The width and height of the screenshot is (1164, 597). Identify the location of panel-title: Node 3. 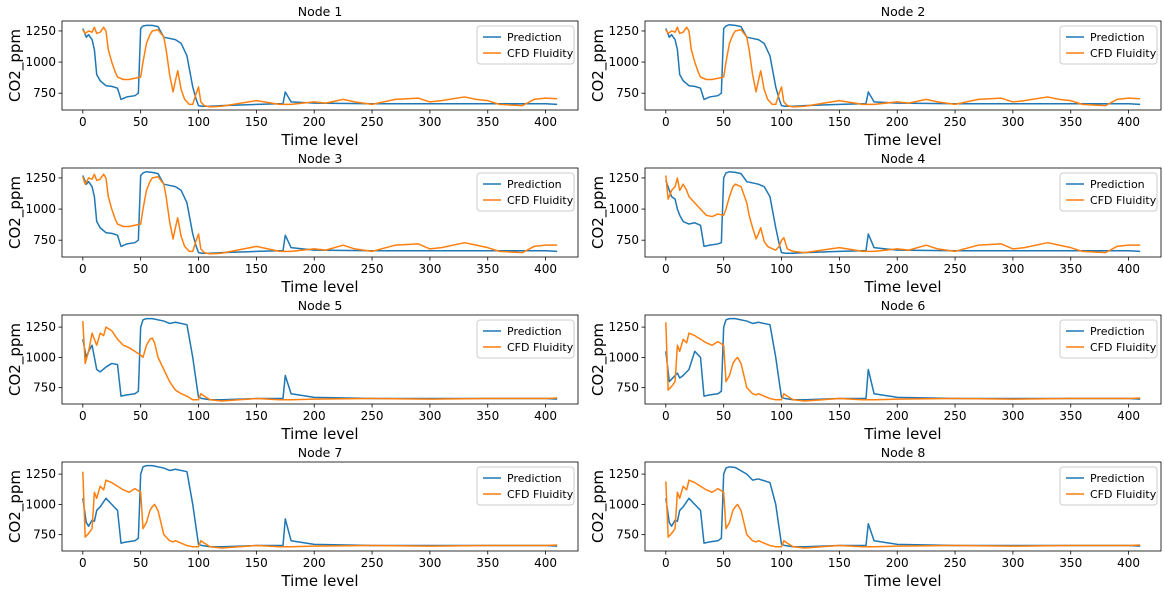
(320, 158).